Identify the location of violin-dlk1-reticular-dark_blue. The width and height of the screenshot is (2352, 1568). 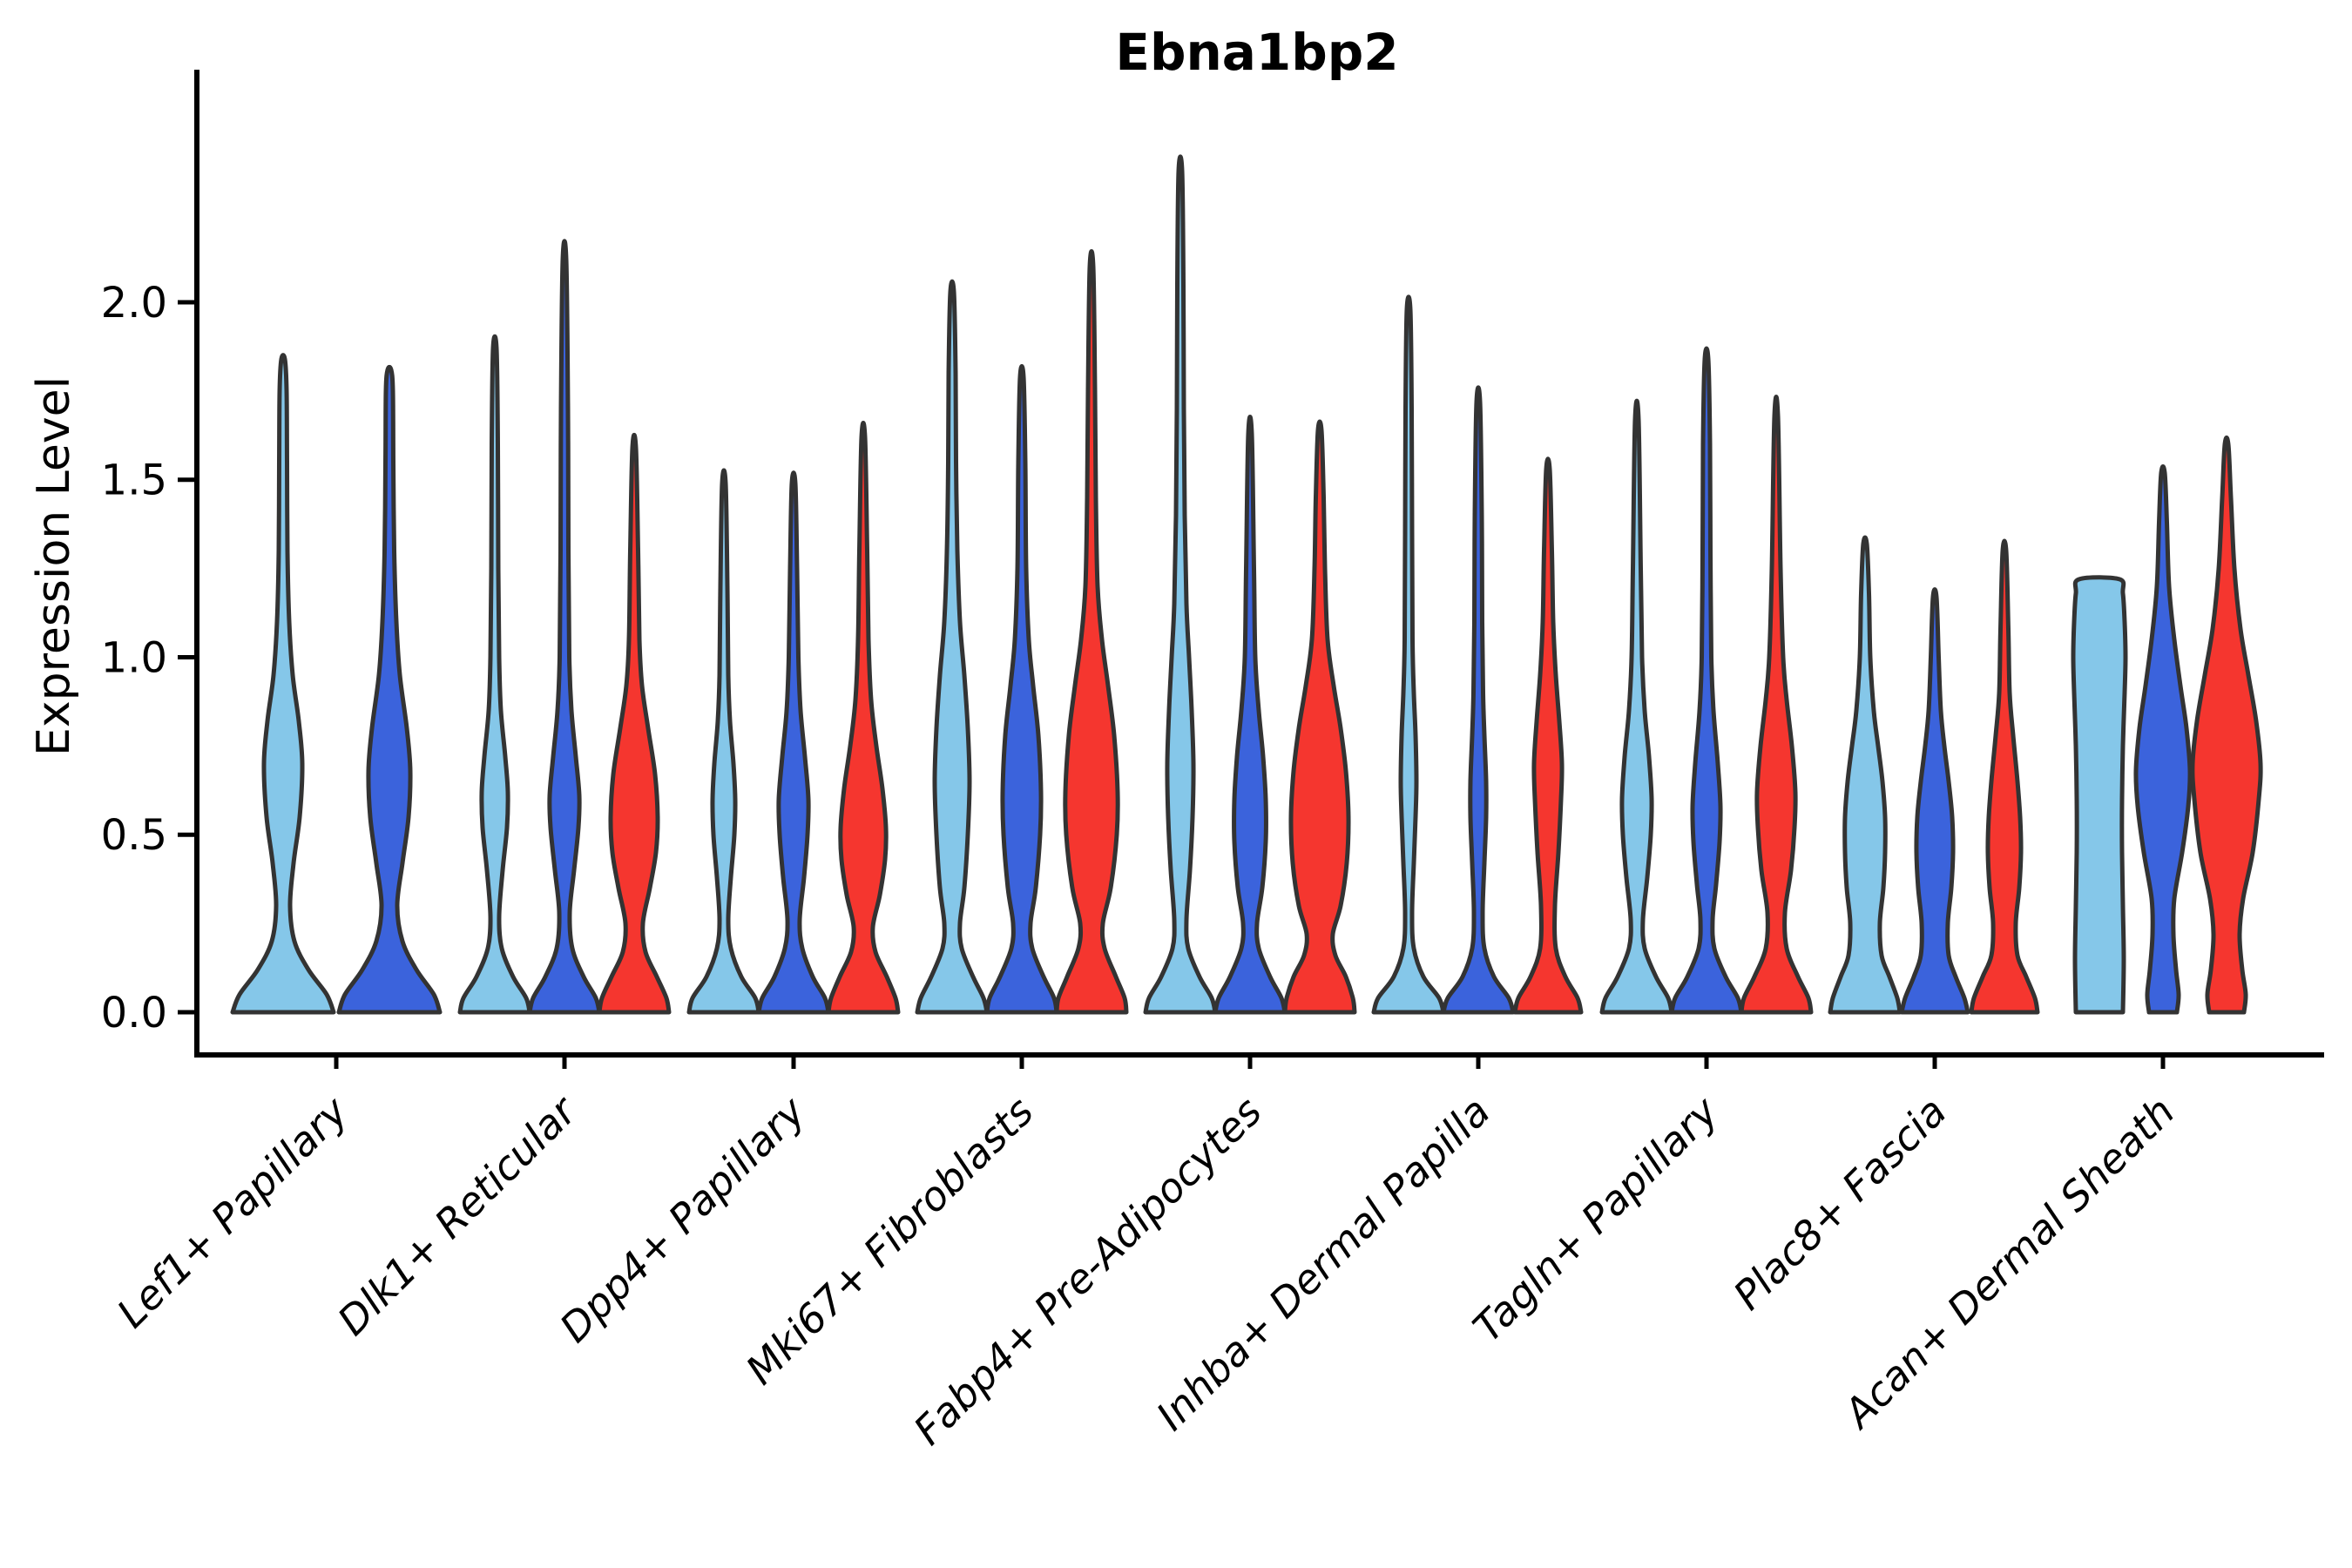
(564, 627).